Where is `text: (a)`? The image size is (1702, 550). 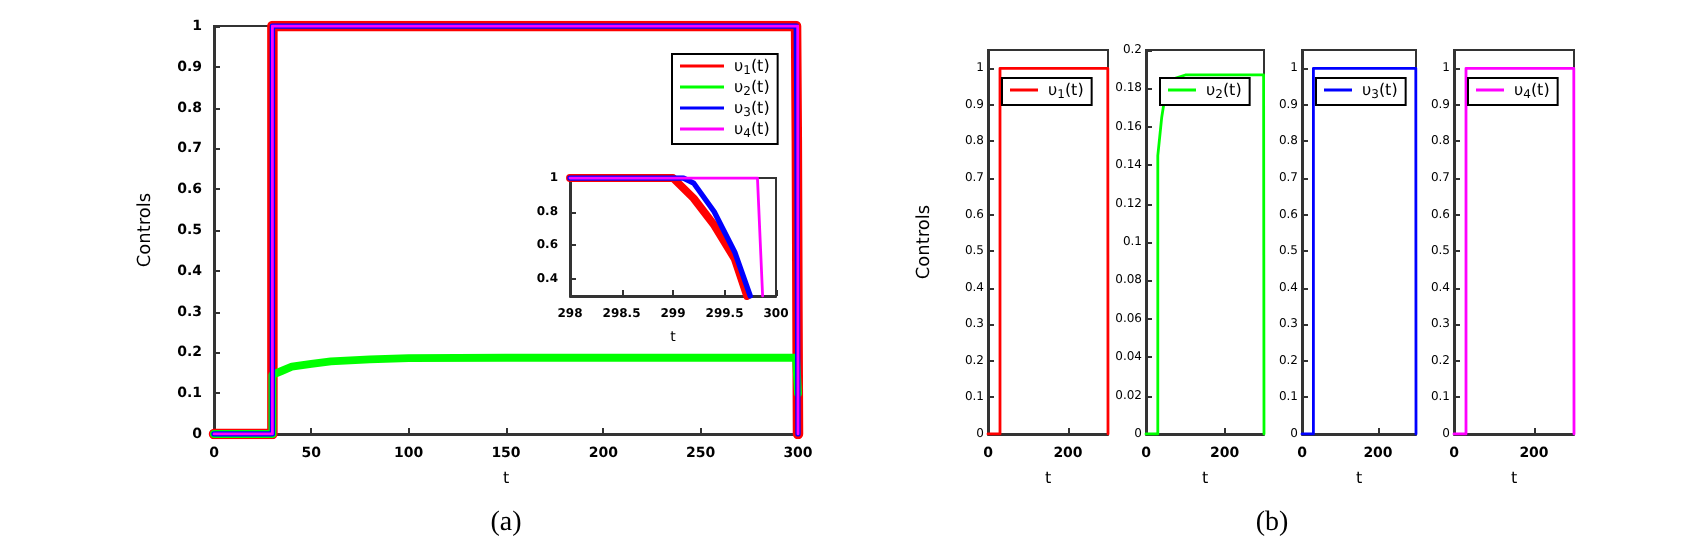
text: (a) is located at coordinates (506, 524).